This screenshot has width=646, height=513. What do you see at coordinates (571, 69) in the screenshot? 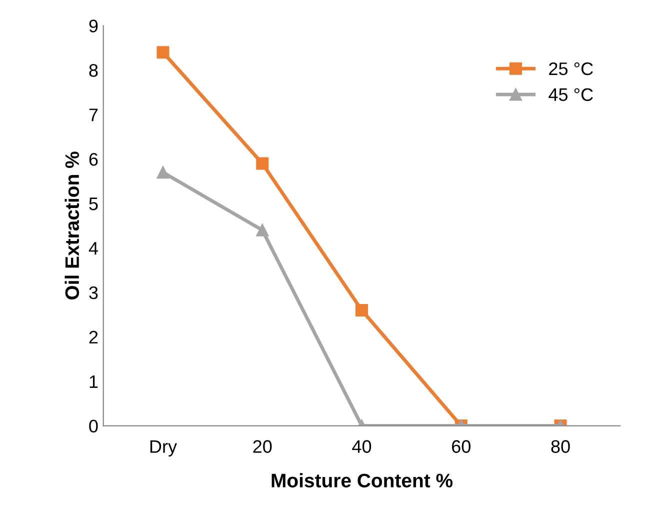
I see `legend-label: 25 °C` at bounding box center [571, 69].